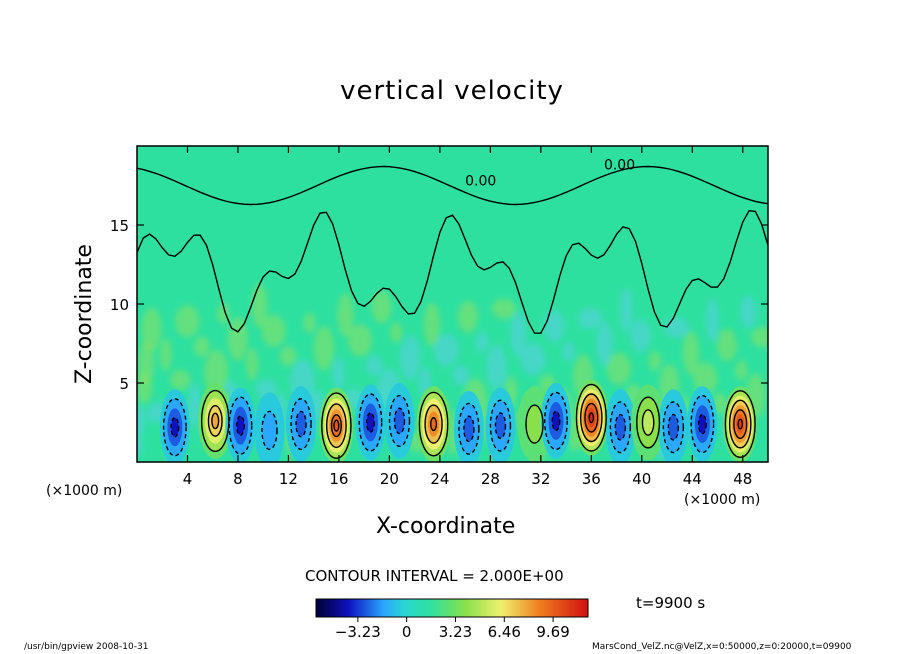 The image size is (904, 654). I want to click on x-tick-label: 8, so click(238, 479).